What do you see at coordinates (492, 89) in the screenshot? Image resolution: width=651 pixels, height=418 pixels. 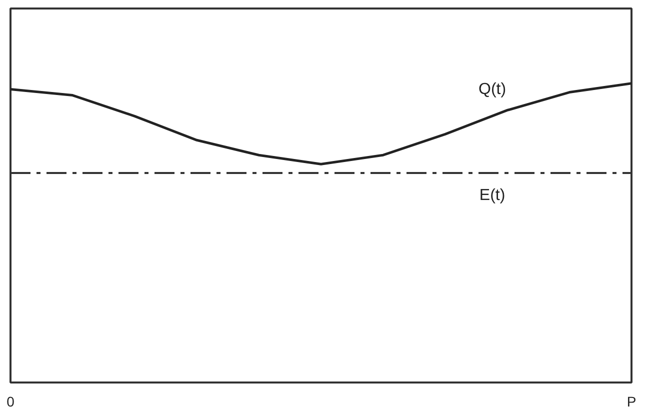 I see `series-label: Q(t)` at bounding box center [492, 89].